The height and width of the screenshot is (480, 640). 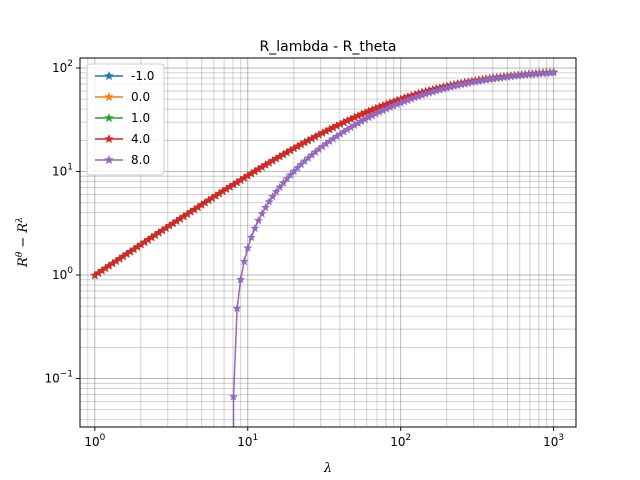 I want to click on legend-item: 4.0, so click(x=122, y=139).